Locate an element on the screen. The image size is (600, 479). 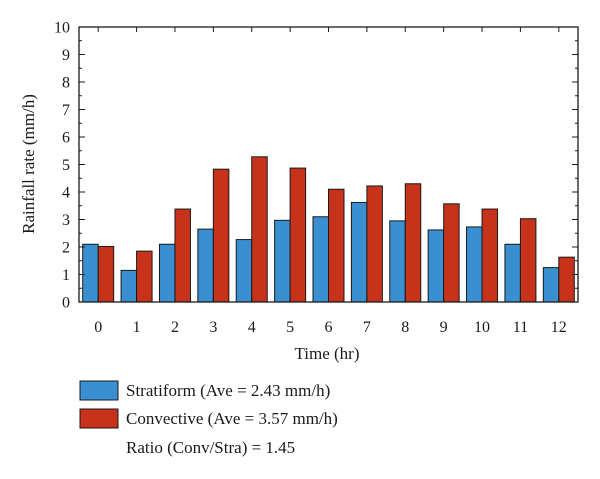
y-tick-label-8: 8 is located at coordinates (66, 83).